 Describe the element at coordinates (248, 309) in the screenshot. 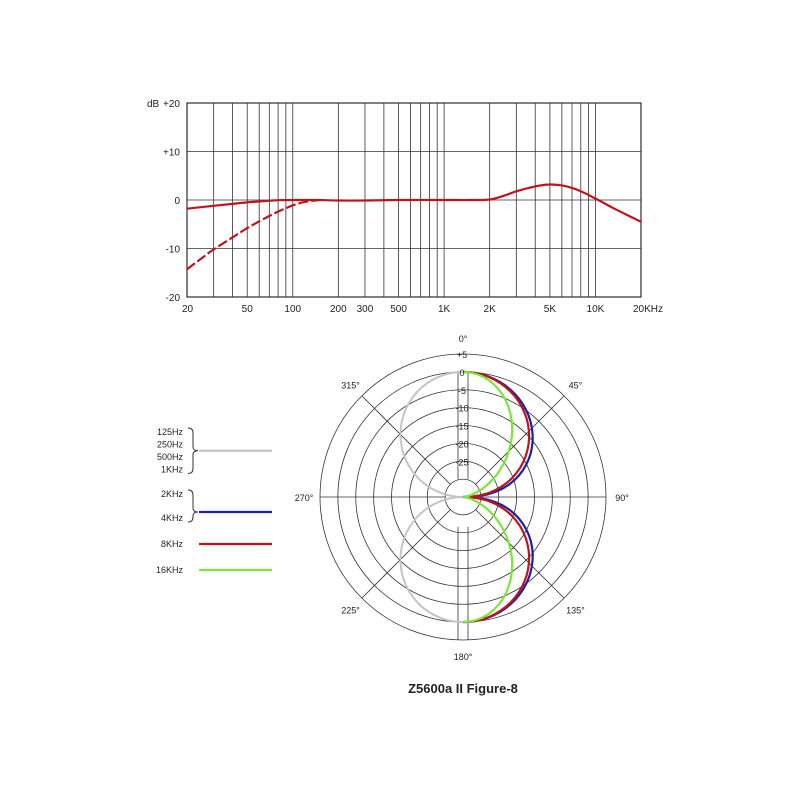

I see `freq-x-tick-label: 50` at that location.